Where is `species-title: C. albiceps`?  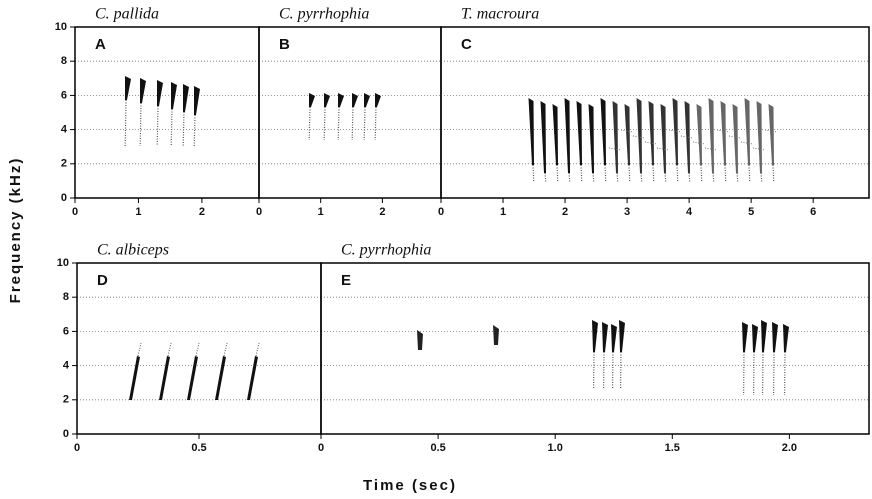 species-title: C. albiceps is located at coordinates (133, 250).